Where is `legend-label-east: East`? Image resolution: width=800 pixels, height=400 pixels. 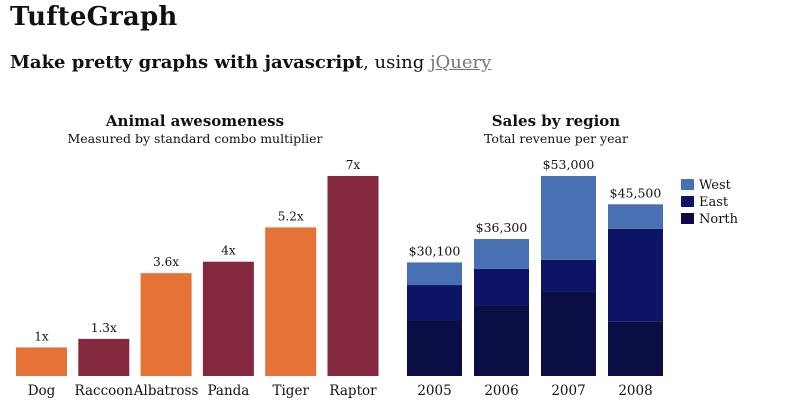
legend-label-east: East is located at coordinates (714, 202).